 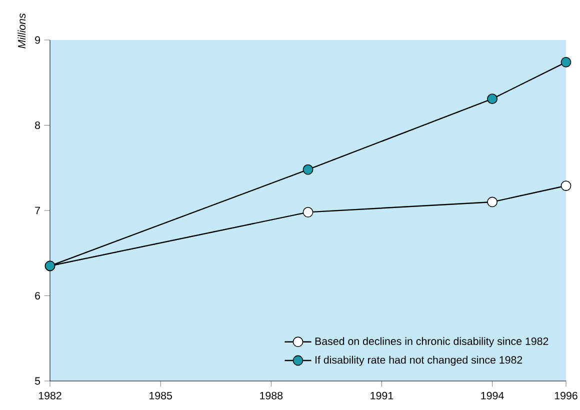 I want to click on x-tick-label: 1996, so click(x=566, y=396).